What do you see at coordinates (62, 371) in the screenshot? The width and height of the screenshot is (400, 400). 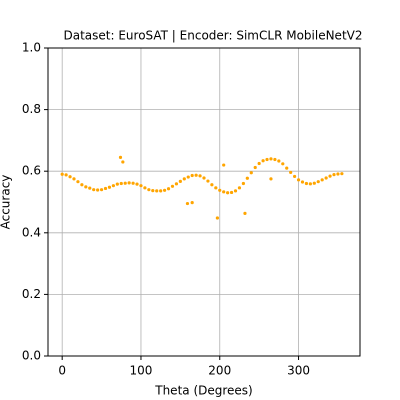 I see `x-tick-label: 0` at bounding box center [62, 371].